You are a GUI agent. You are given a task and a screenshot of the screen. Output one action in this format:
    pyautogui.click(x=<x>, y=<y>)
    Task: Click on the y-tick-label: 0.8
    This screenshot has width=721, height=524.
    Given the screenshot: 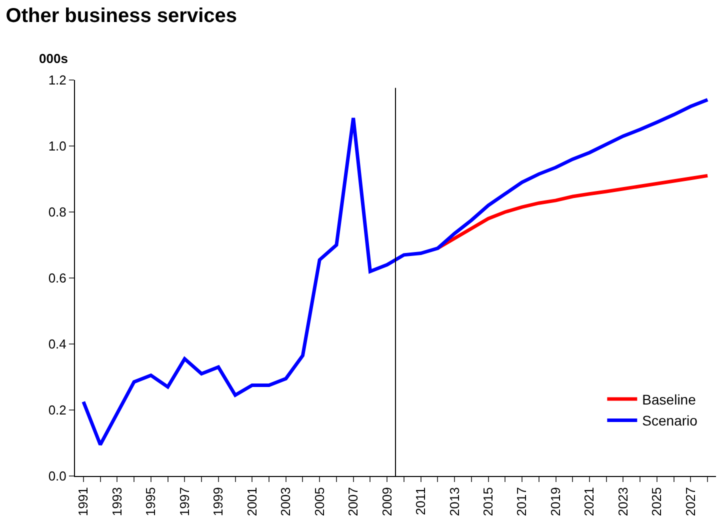 What is the action you would take?
    pyautogui.click(x=57, y=212)
    